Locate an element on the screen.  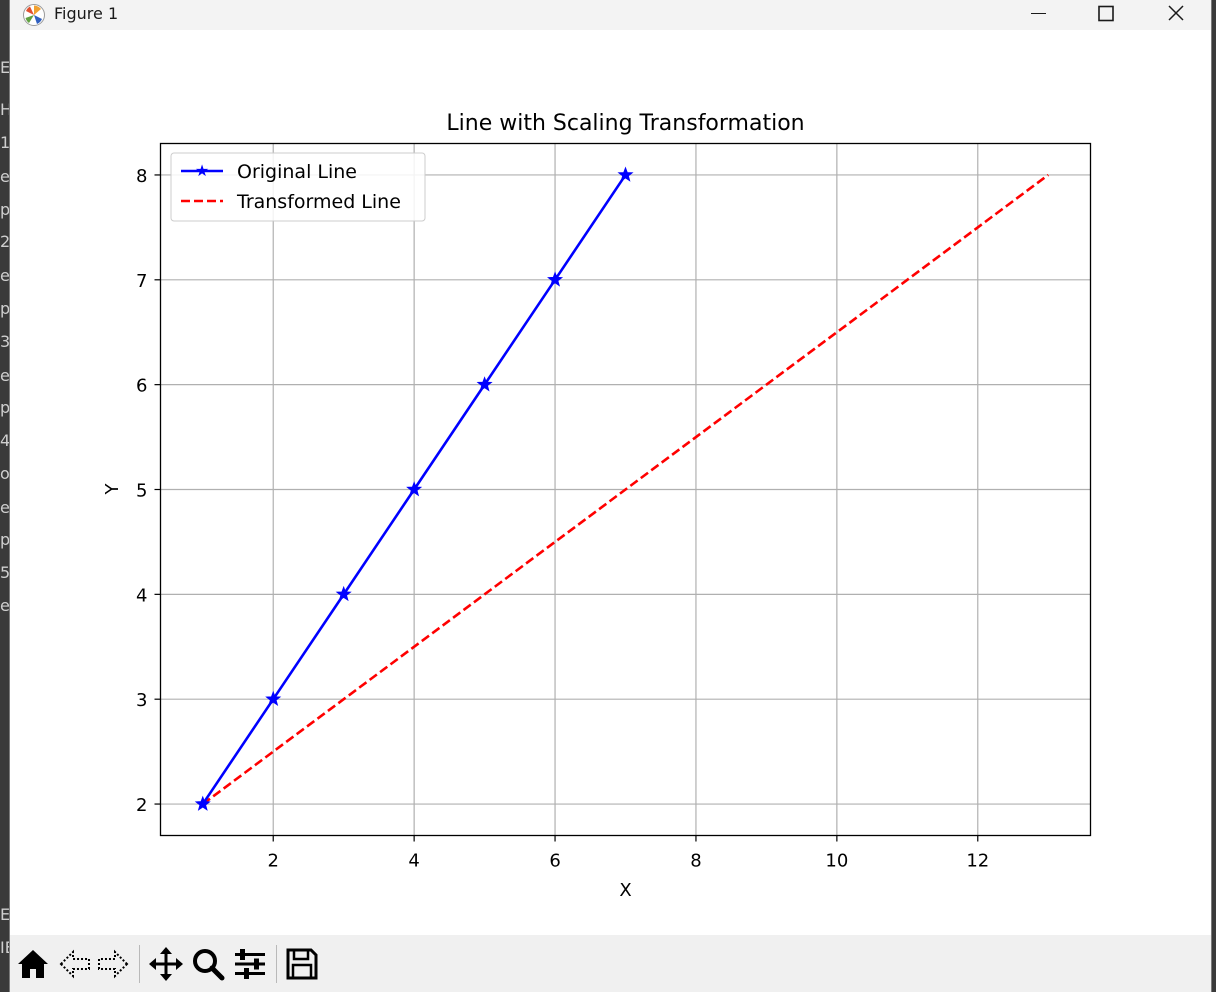
maximize-icon is located at coordinates (1106, 13).